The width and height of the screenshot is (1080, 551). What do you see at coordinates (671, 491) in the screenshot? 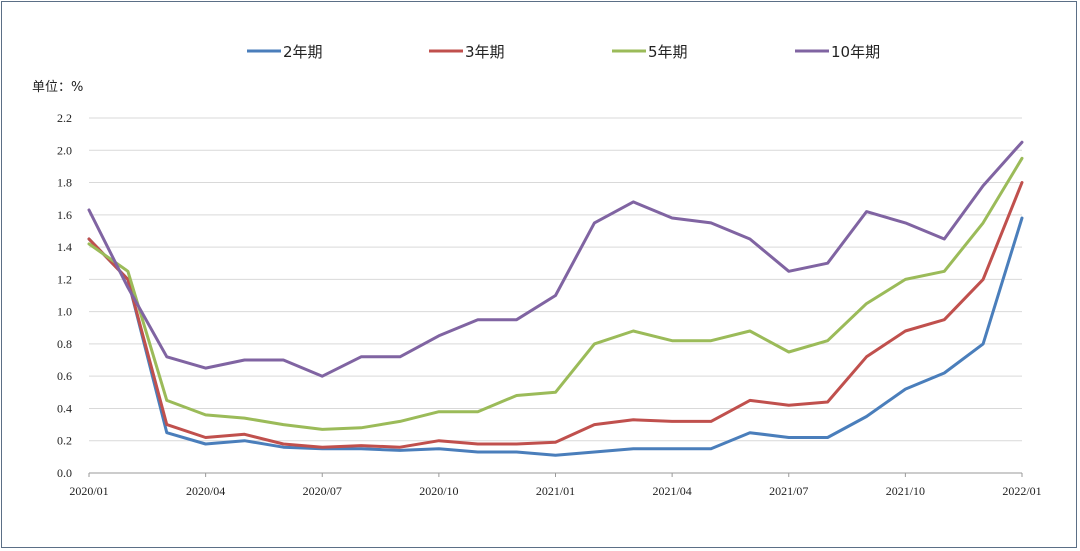
I see `x-tick-label: 2021/04` at bounding box center [671, 491].